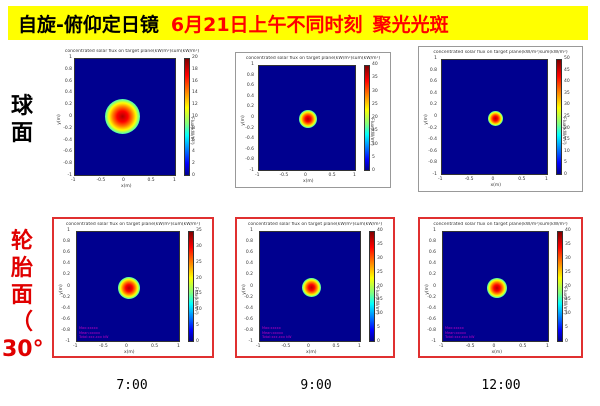  Describe the element at coordinates (23, 349) in the screenshot. I see `row-label-line: 30°` at that location.